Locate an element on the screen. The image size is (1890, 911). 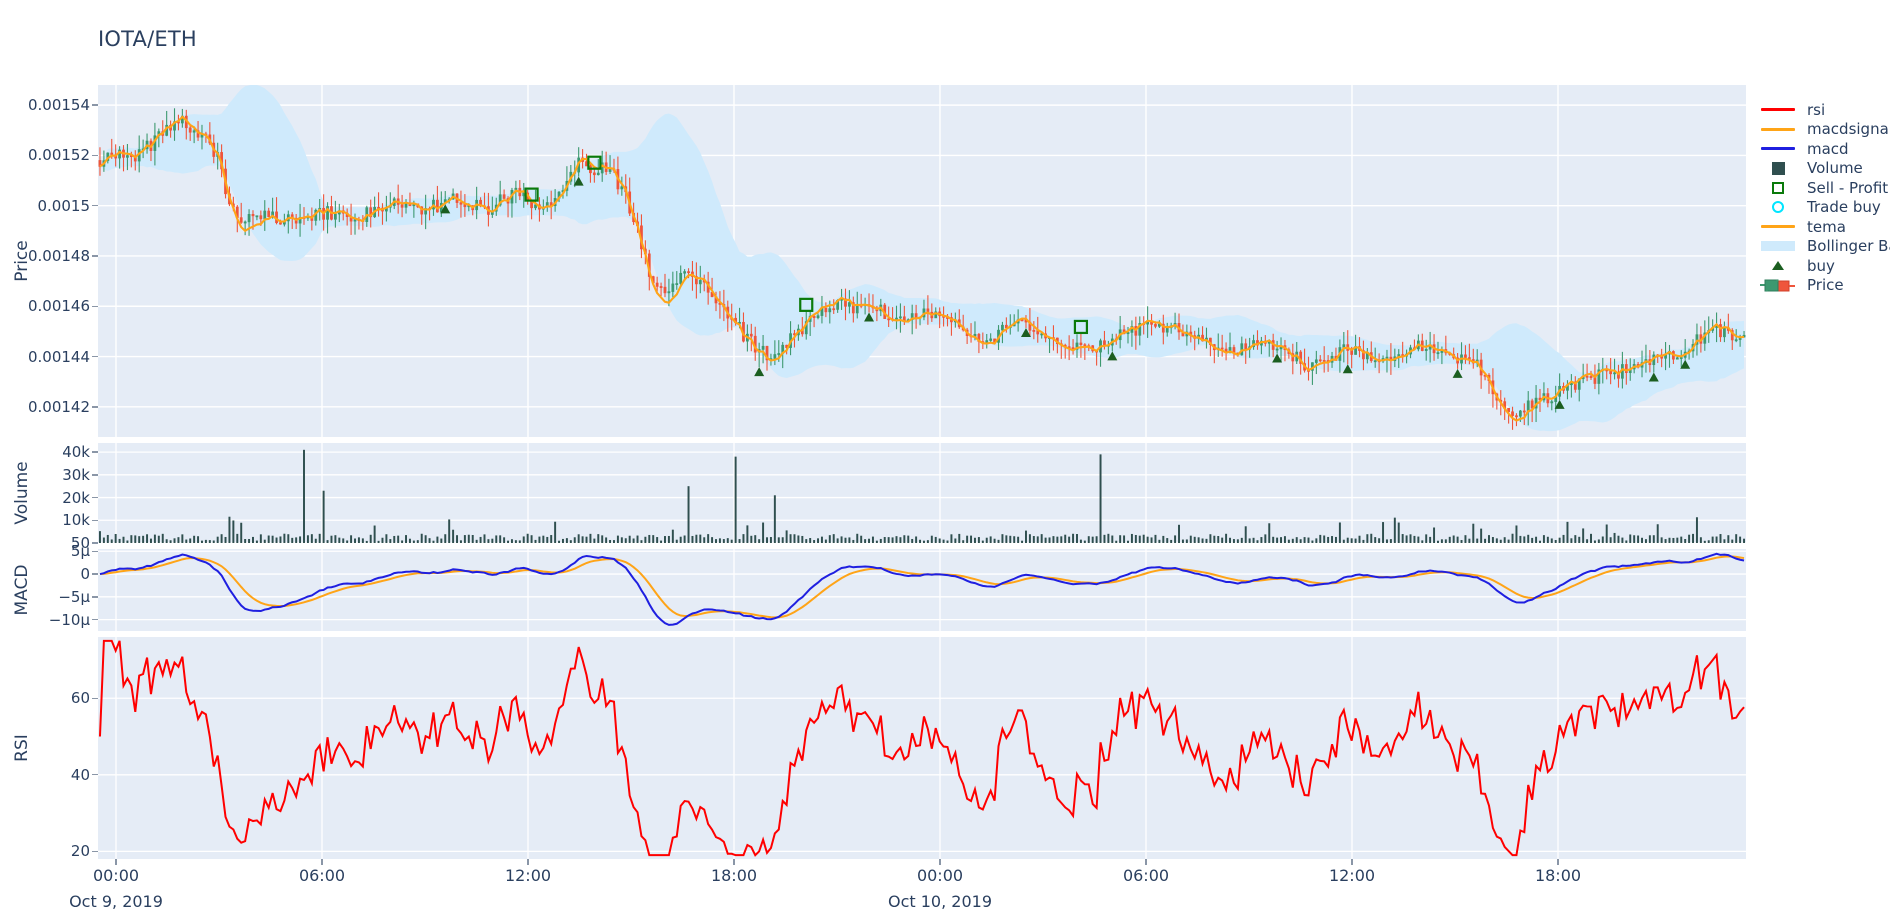
volume-plot is located at coordinates (922, 493).